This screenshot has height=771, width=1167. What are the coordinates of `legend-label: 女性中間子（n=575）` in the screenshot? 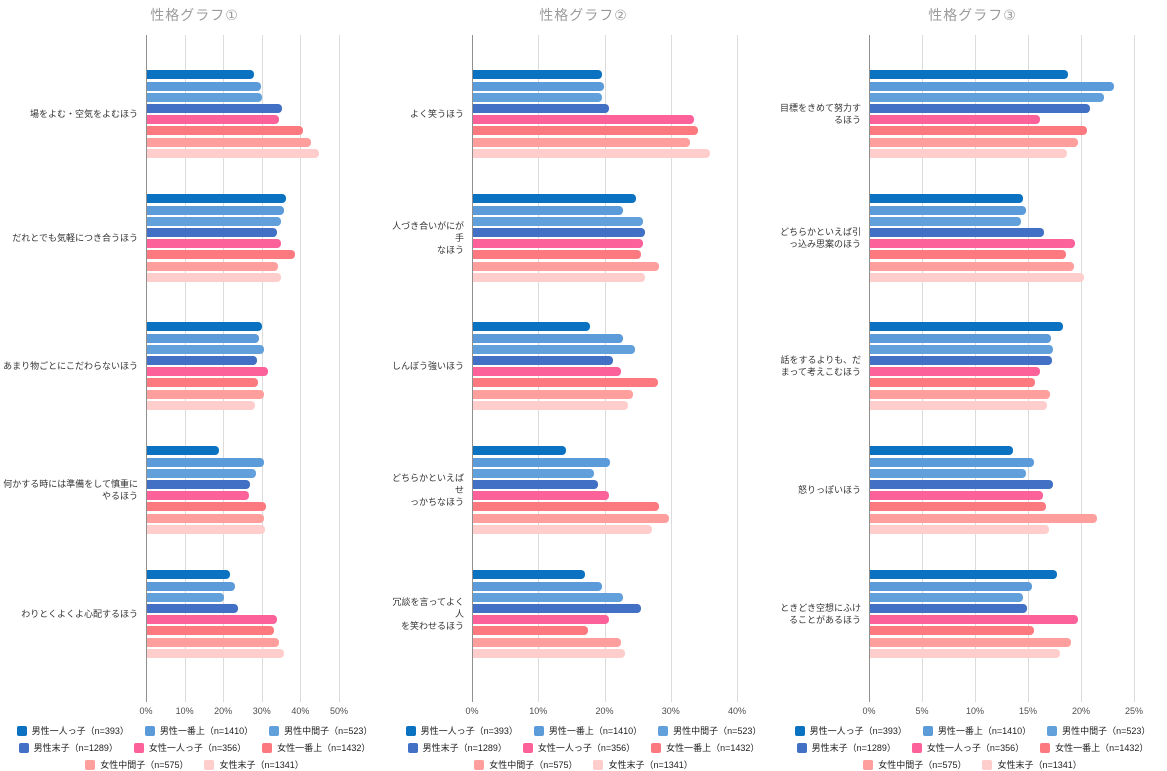 It's located at (144, 765).